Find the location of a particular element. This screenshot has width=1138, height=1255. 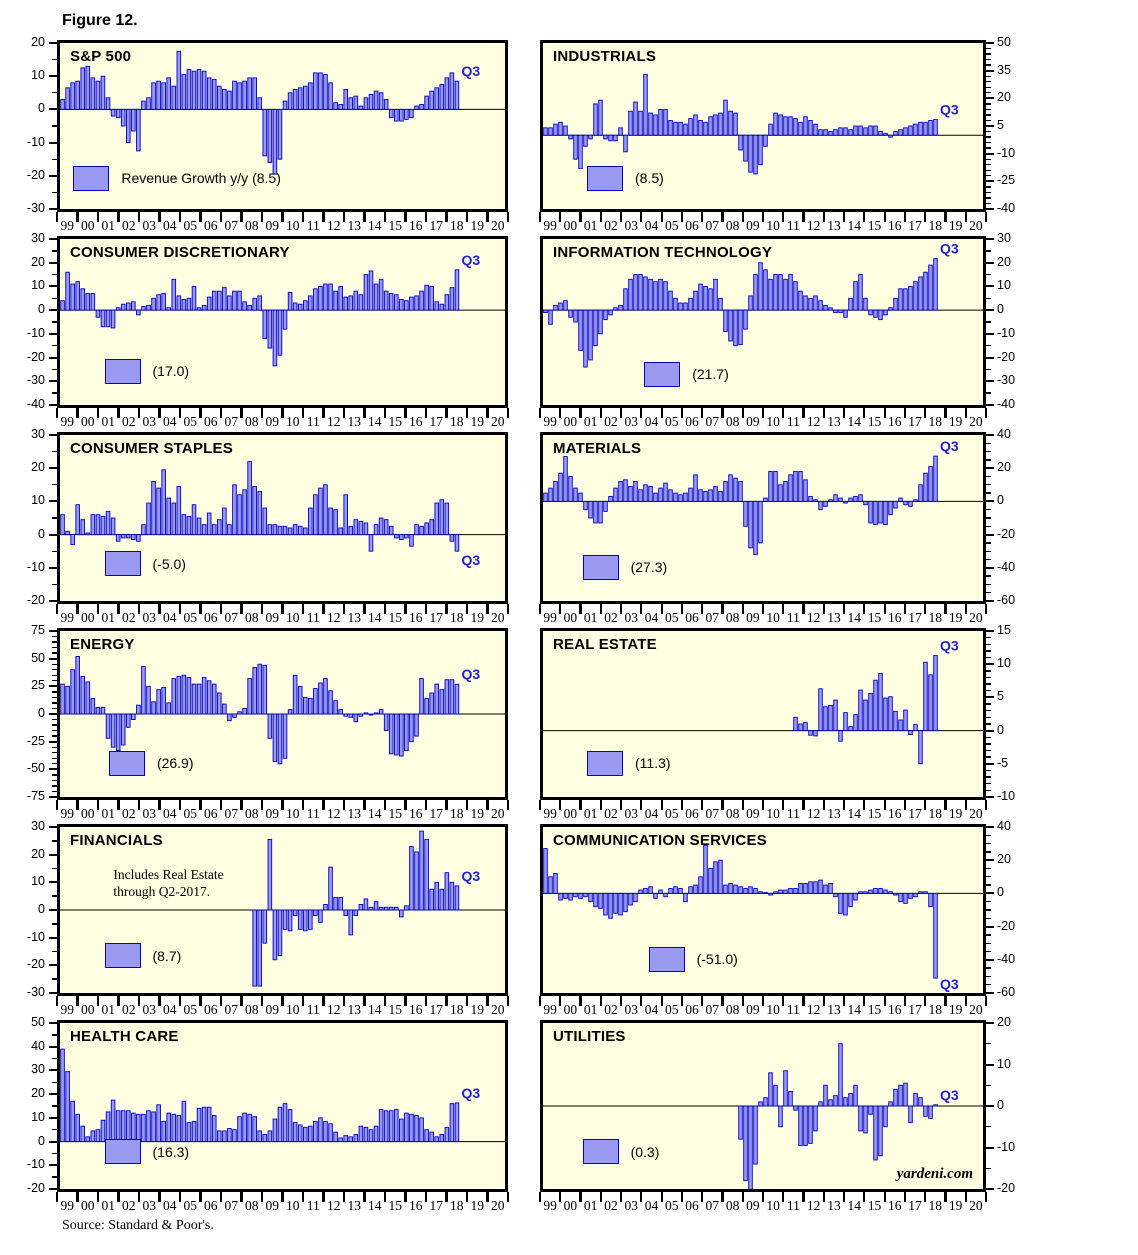

x-axis-label: 07 is located at coordinates (231, 421).